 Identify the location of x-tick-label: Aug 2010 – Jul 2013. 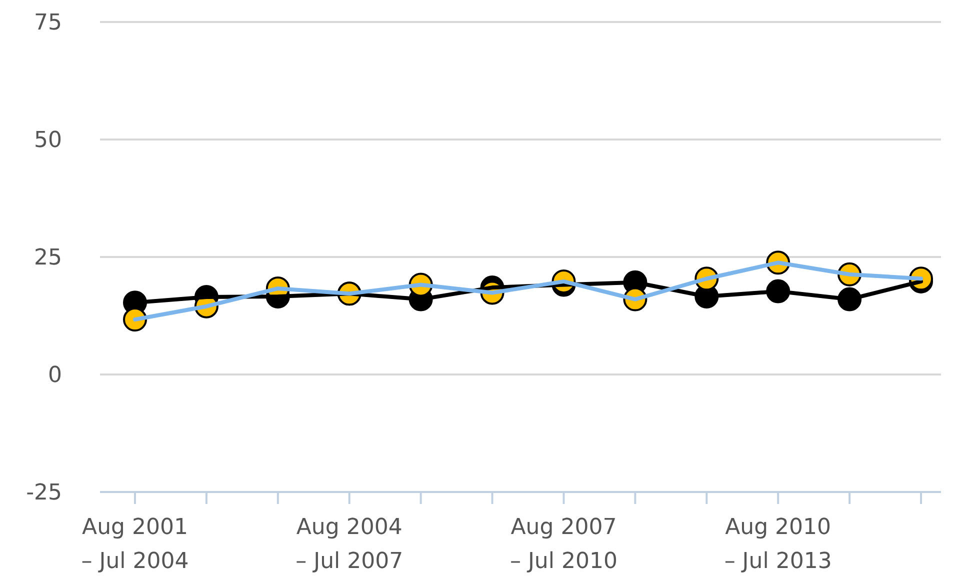
(778, 544).